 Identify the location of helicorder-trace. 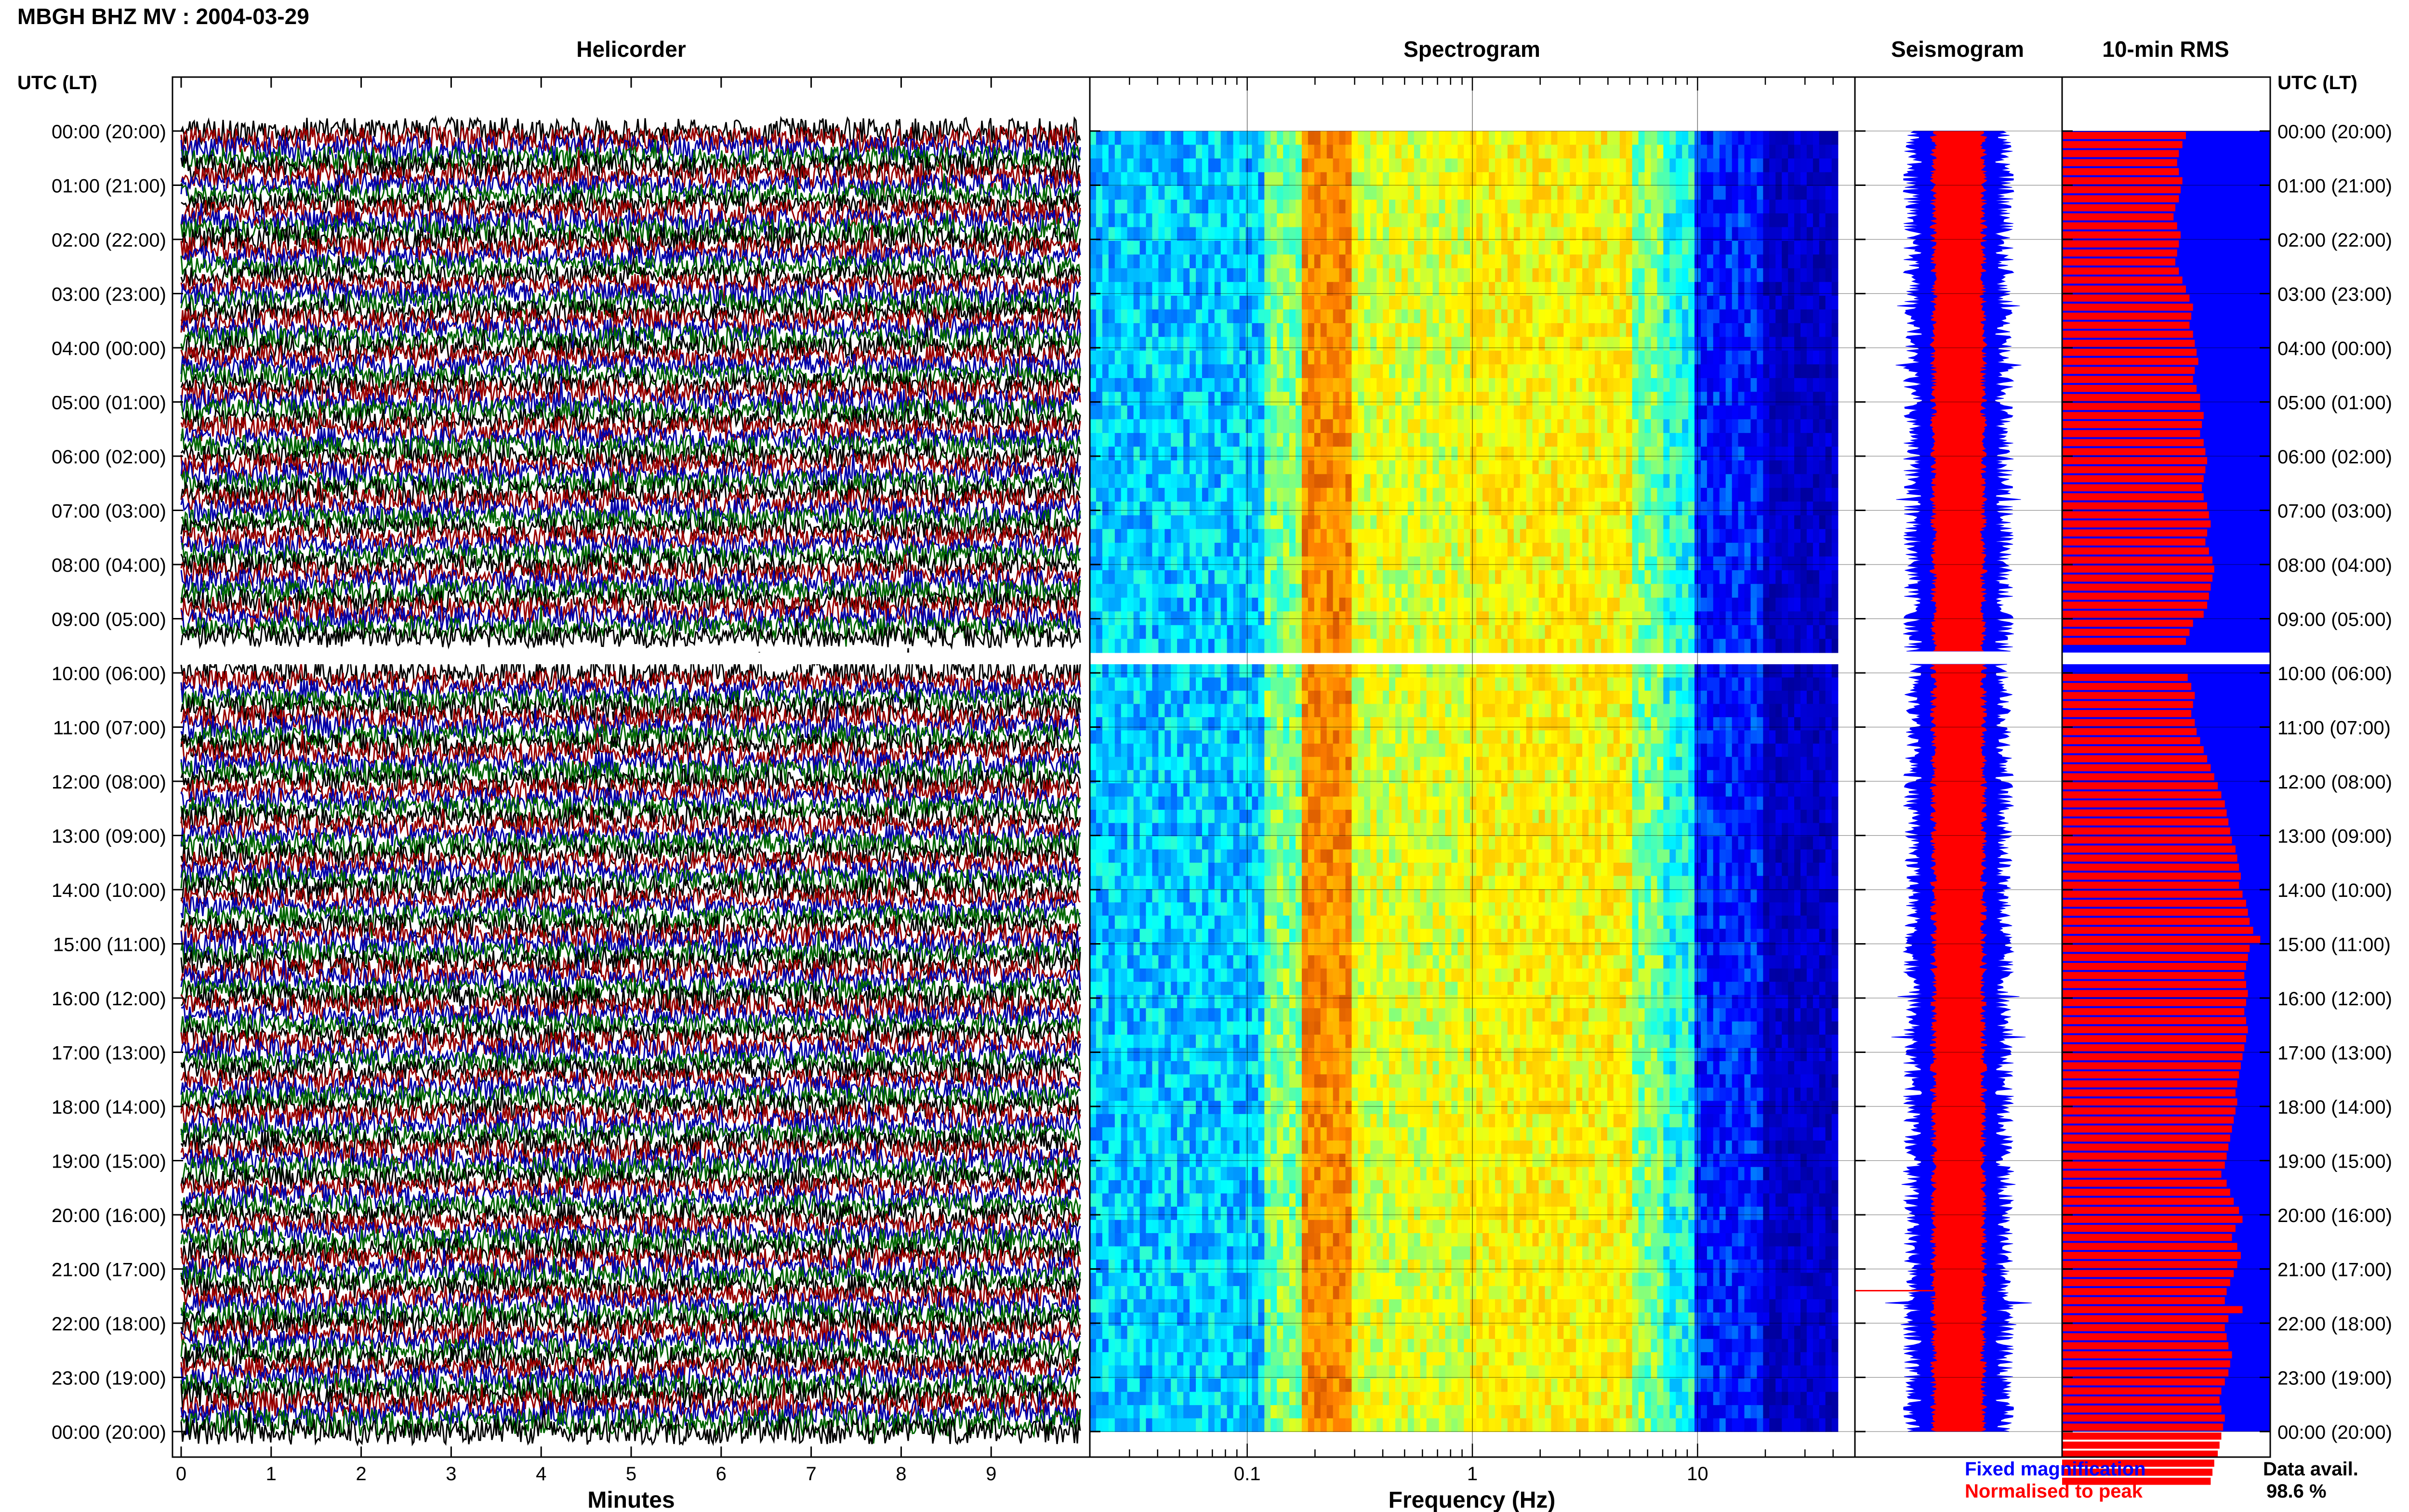
(630, 445).